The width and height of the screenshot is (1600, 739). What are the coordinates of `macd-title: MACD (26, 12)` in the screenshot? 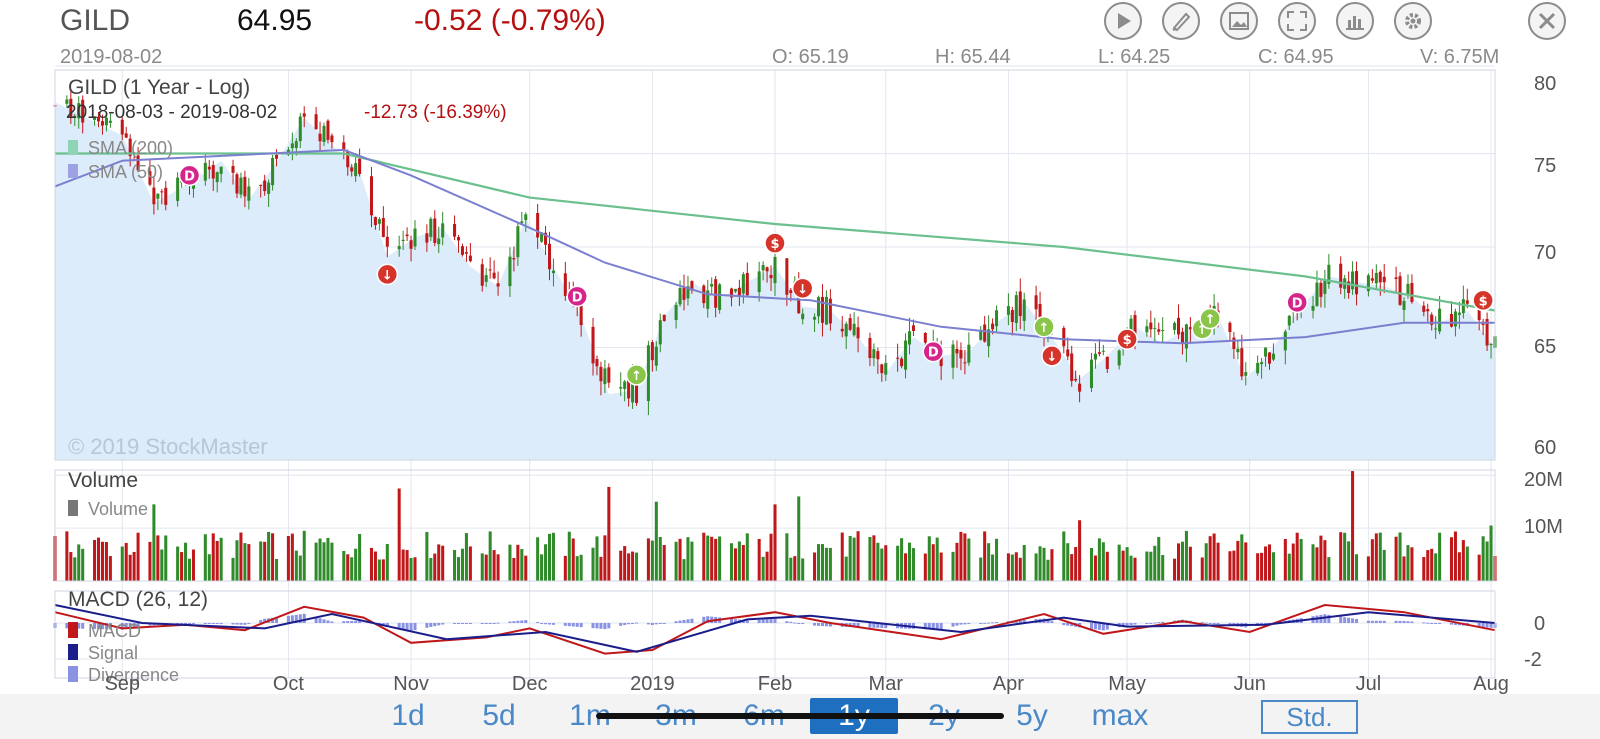 It's located at (138, 599).